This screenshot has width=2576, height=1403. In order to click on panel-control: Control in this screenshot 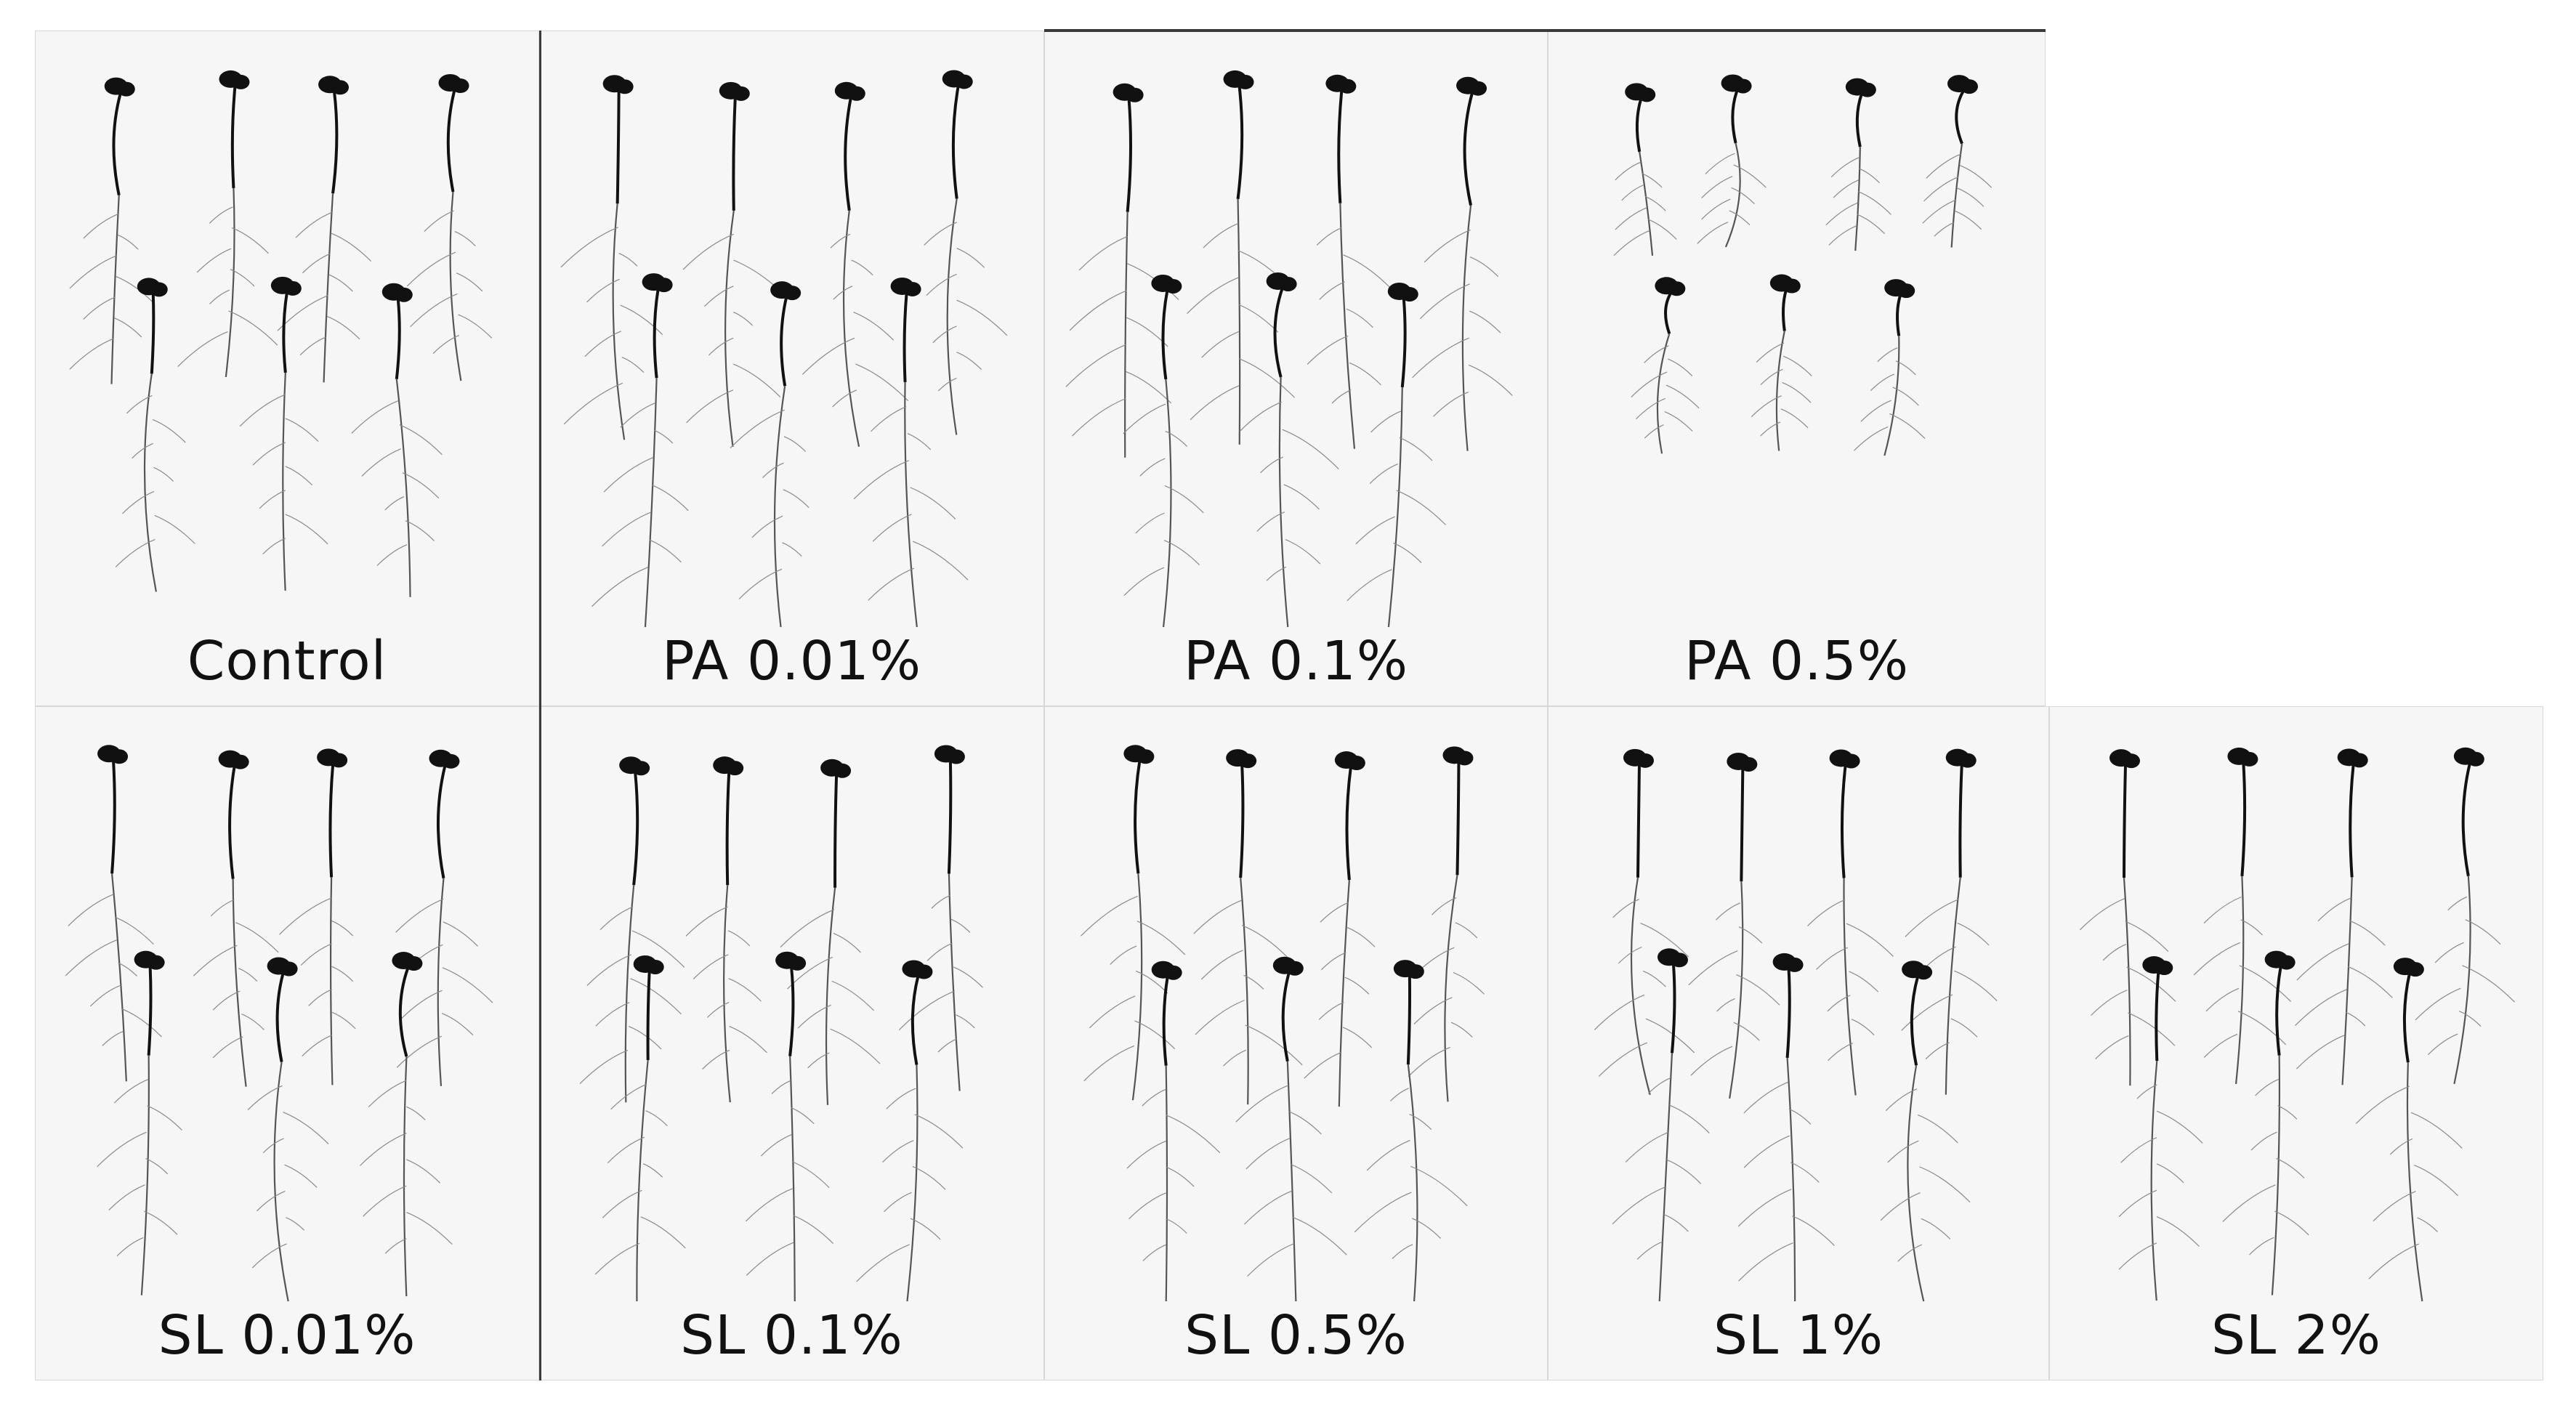, I will do `click(287, 368)`.